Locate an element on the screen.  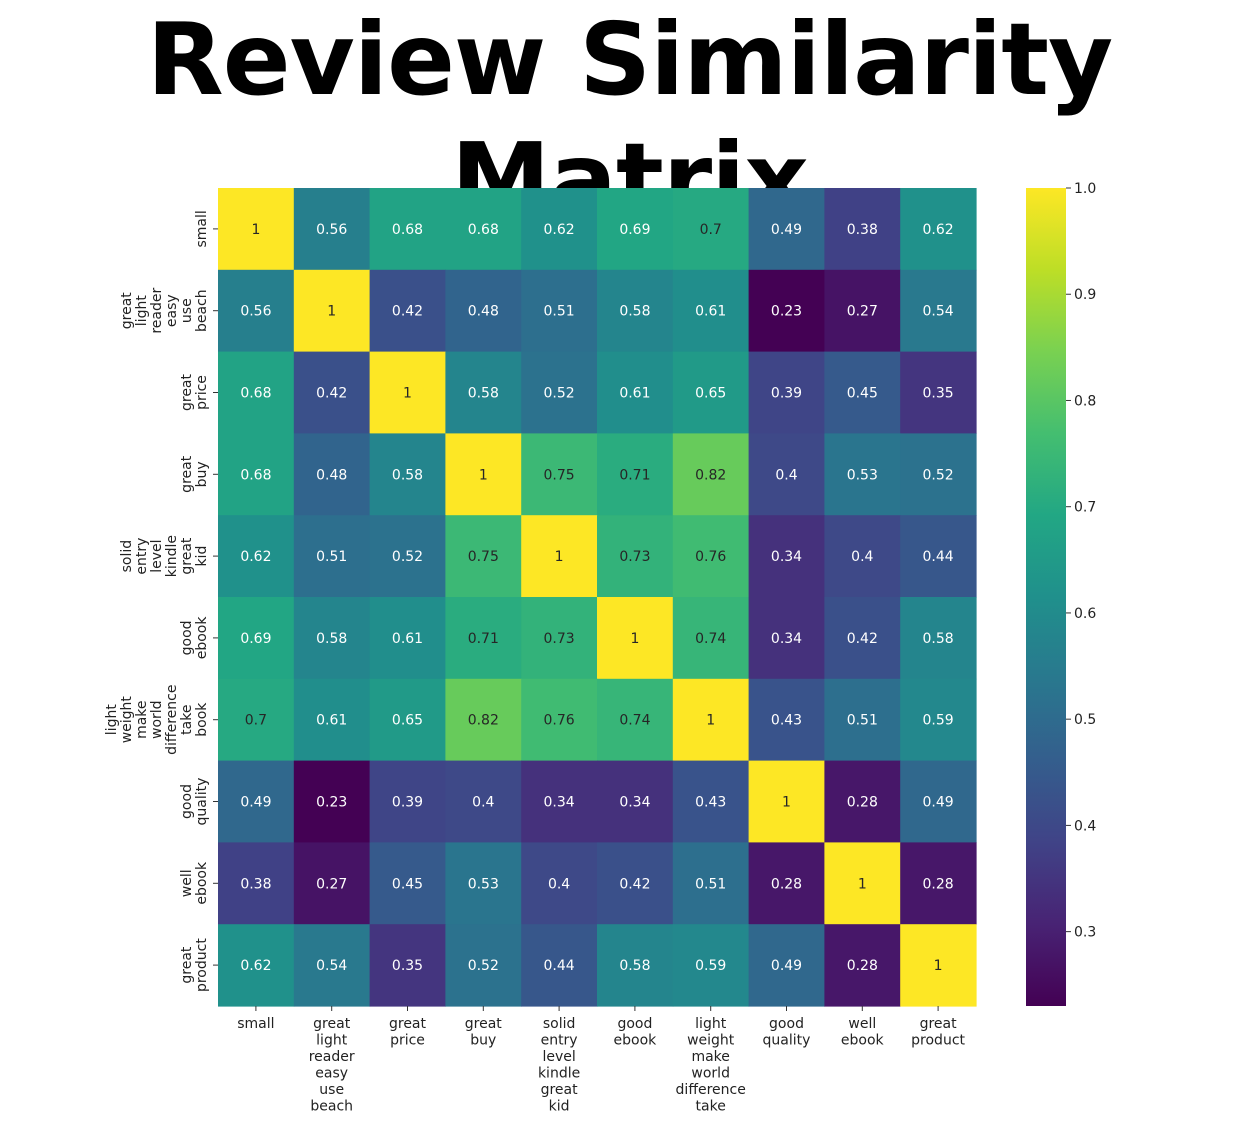
y-tick-word: light is located at coordinates (142, 311).